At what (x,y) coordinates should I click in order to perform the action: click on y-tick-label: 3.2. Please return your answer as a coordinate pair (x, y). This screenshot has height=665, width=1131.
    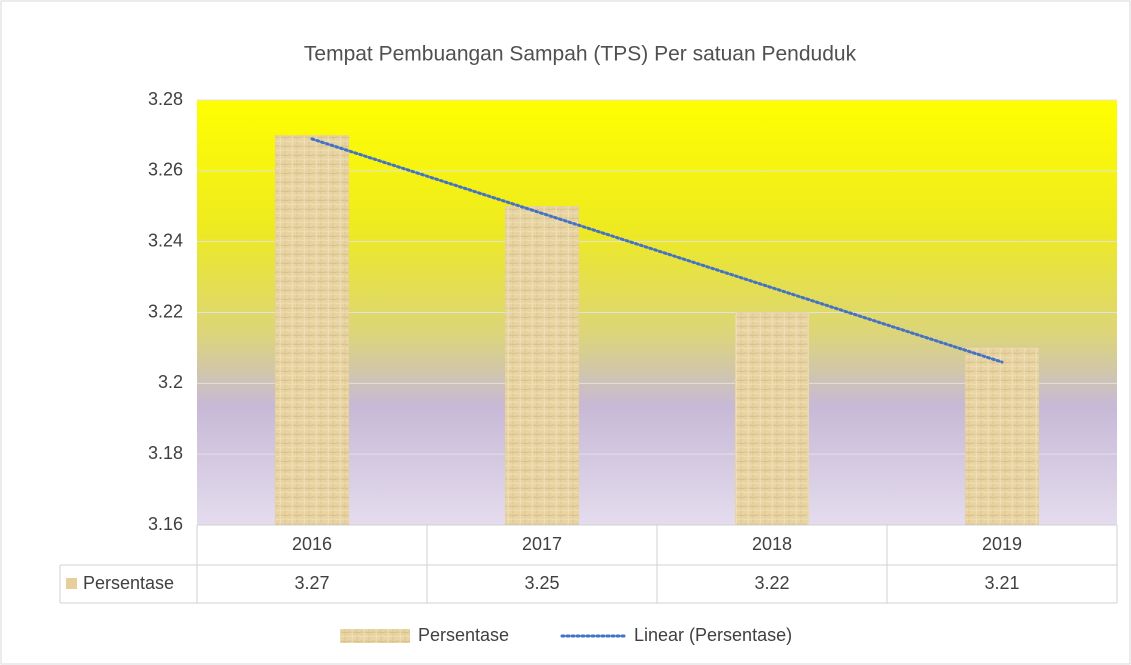
    Looking at the image, I should click on (170, 382).